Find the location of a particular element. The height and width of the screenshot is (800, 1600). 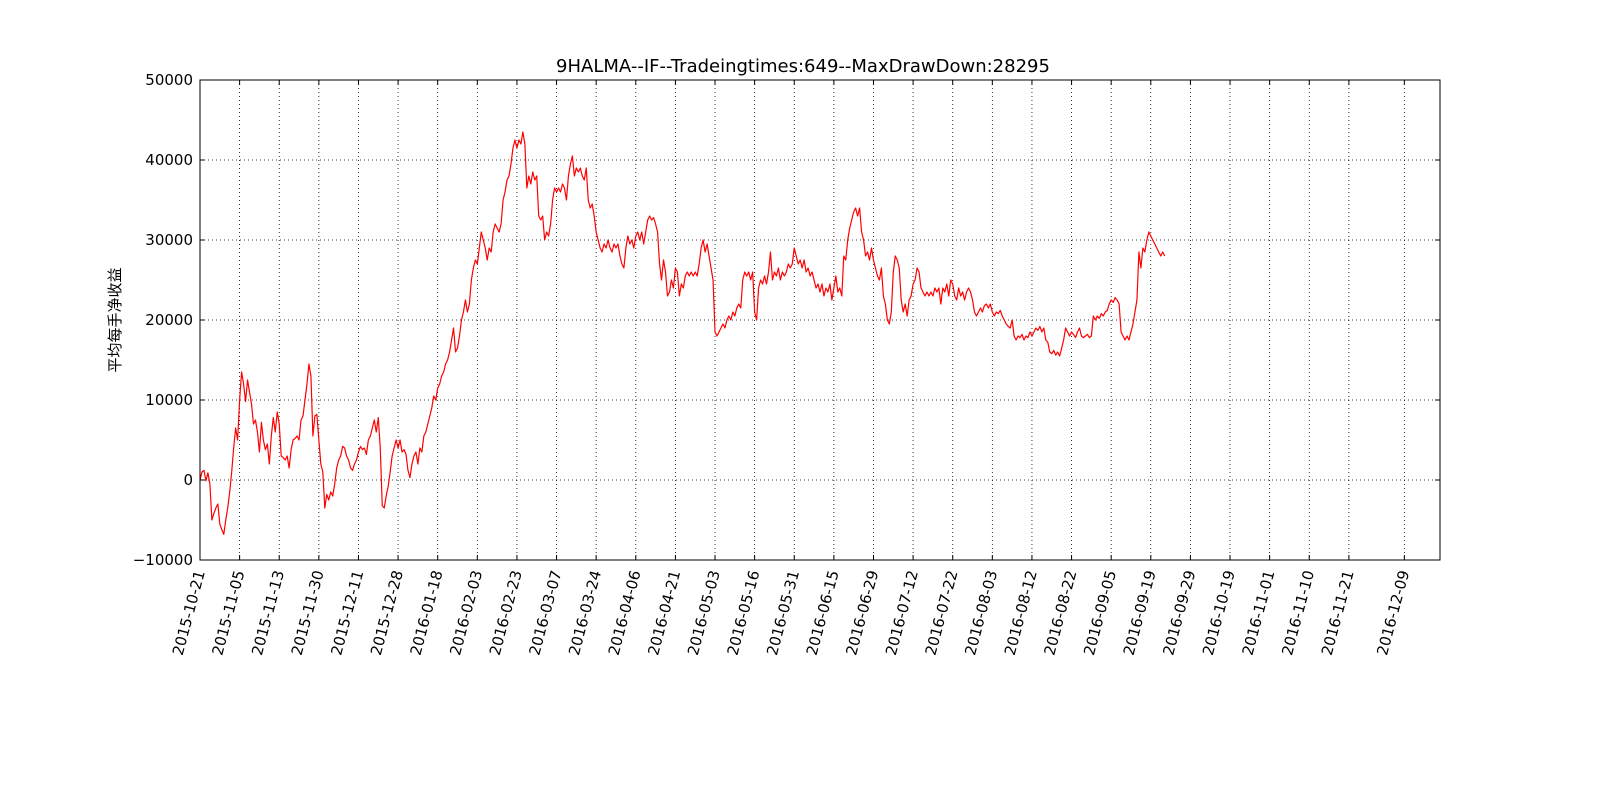

y-axis-label: 平均每手净收益 is located at coordinates (115, 319).